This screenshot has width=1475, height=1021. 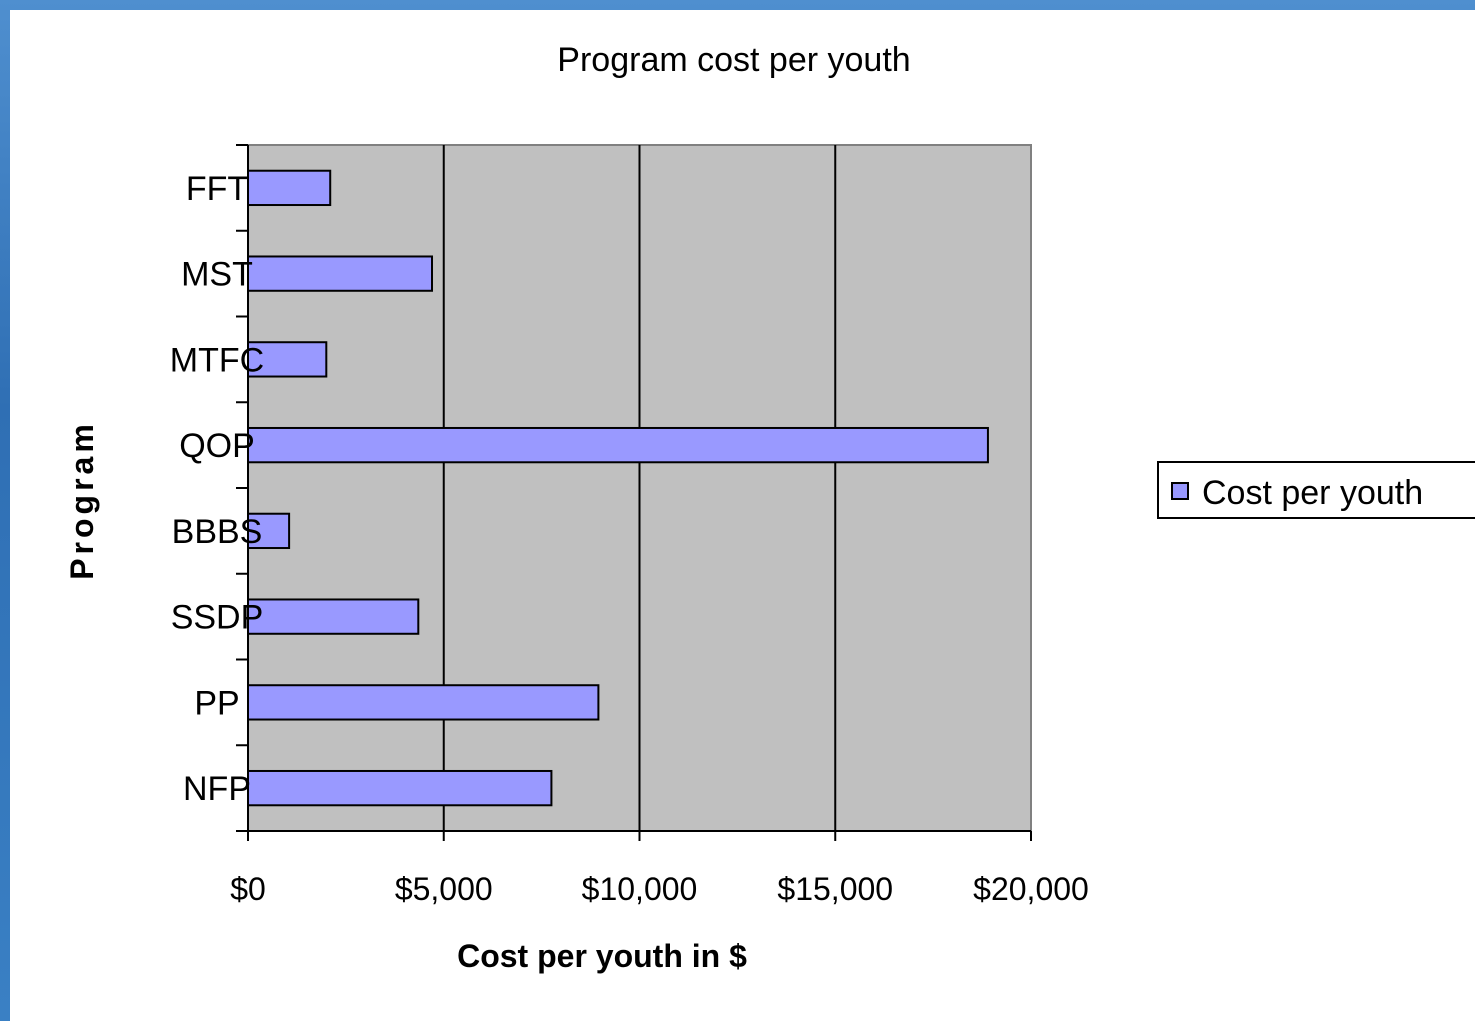 What do you see at coordinates (835, 889) in the screenshot?
I see `x-tick-label: $15,000` at bounding box center [835, 889].